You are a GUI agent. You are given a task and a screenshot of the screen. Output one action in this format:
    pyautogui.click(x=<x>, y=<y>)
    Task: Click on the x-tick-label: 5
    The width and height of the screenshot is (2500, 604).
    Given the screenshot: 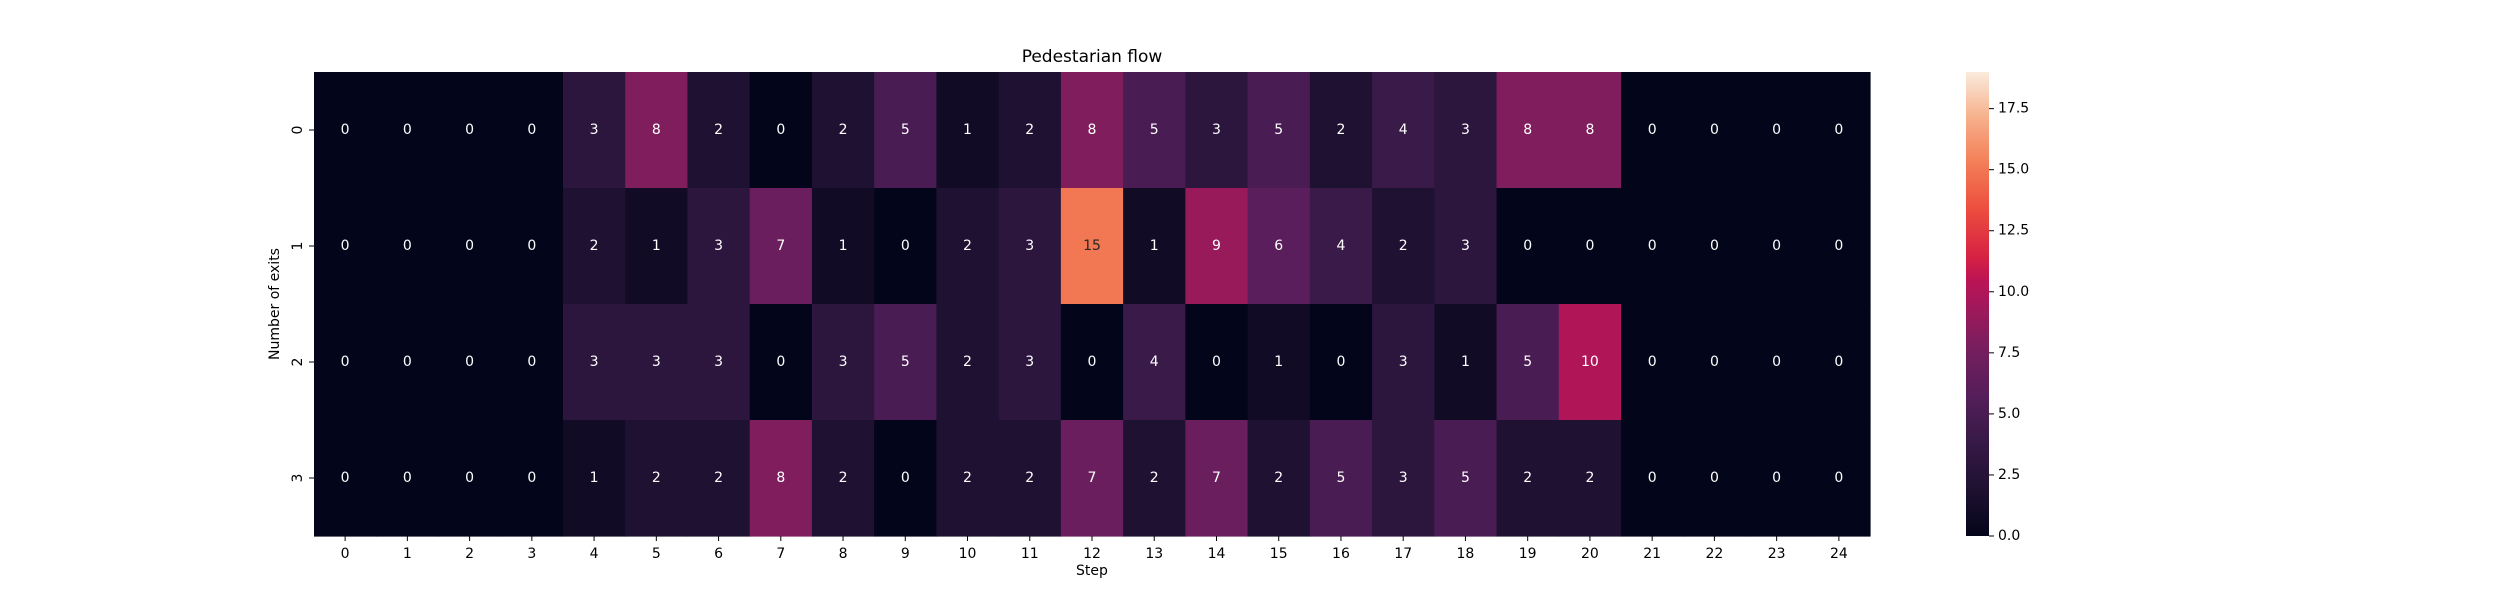 What is the action you would take?
    pyautogui.click(x=656, y=554)
    